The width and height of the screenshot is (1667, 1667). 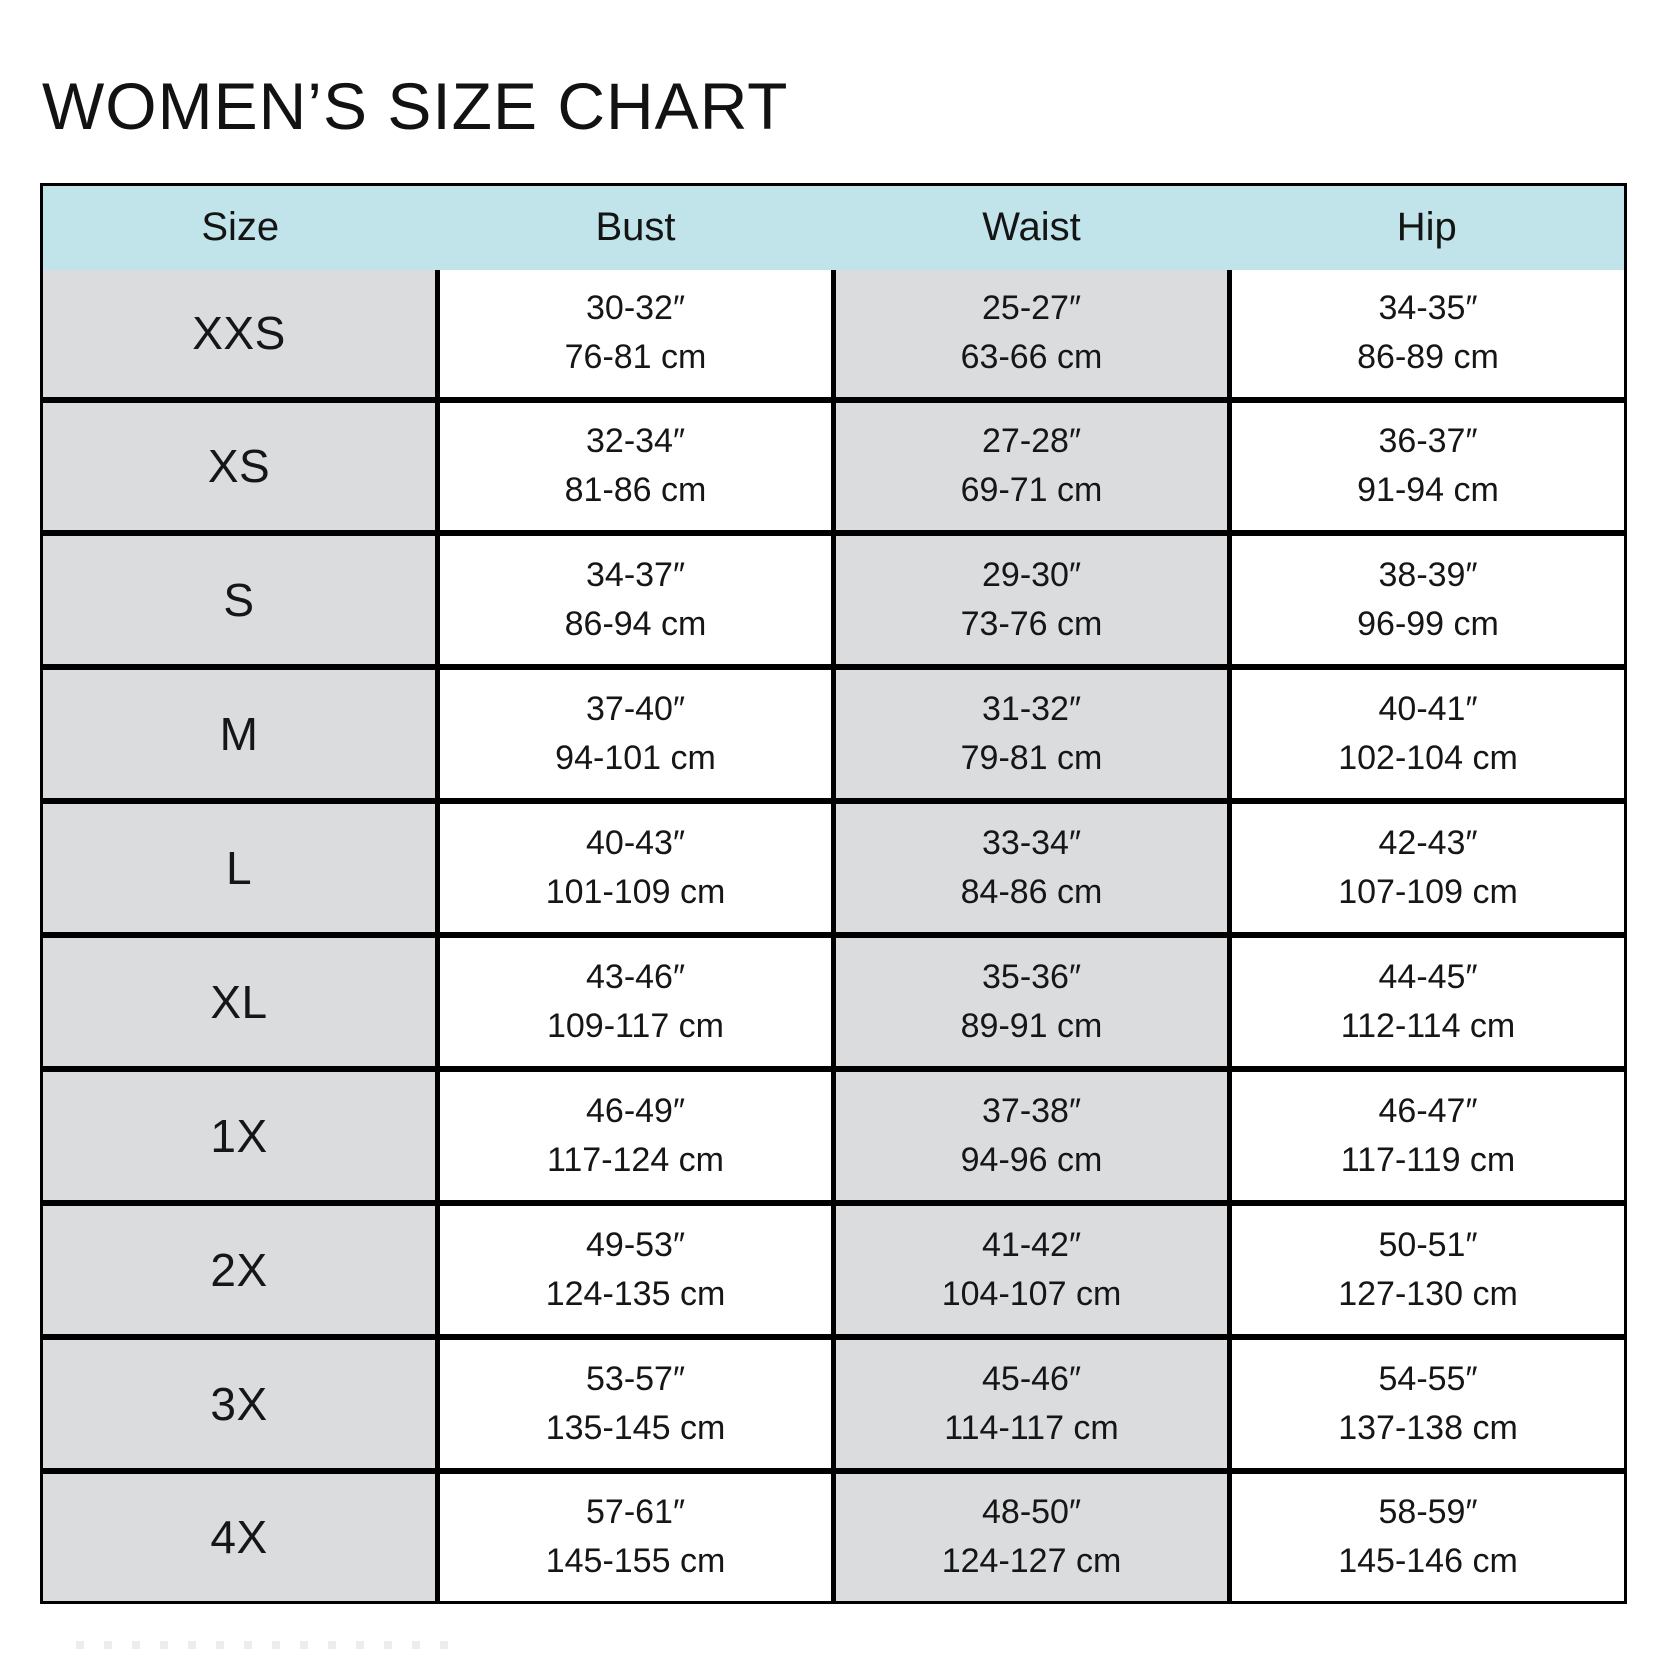 What do you see at coordinates (635, 843) in the screenshot?
I see `bust-inches: 40-43″` at bounding box center [635, 843].